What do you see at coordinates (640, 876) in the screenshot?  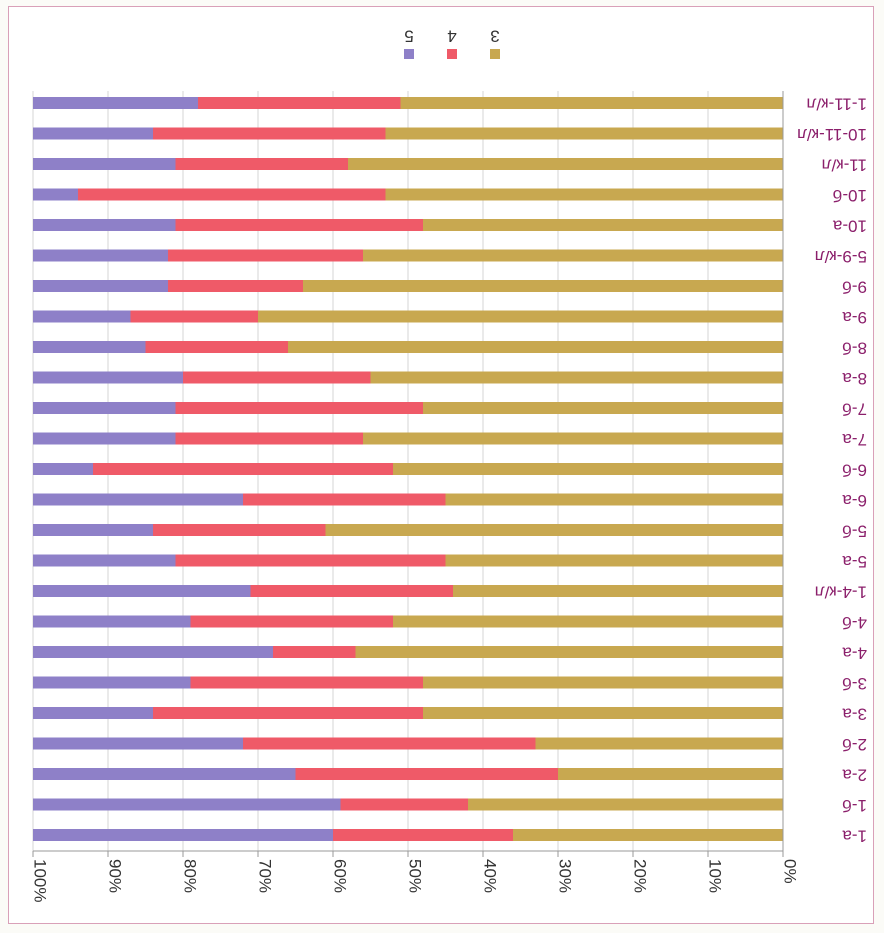 I see `tick-label: 20%` at bounding box center [640, 876].